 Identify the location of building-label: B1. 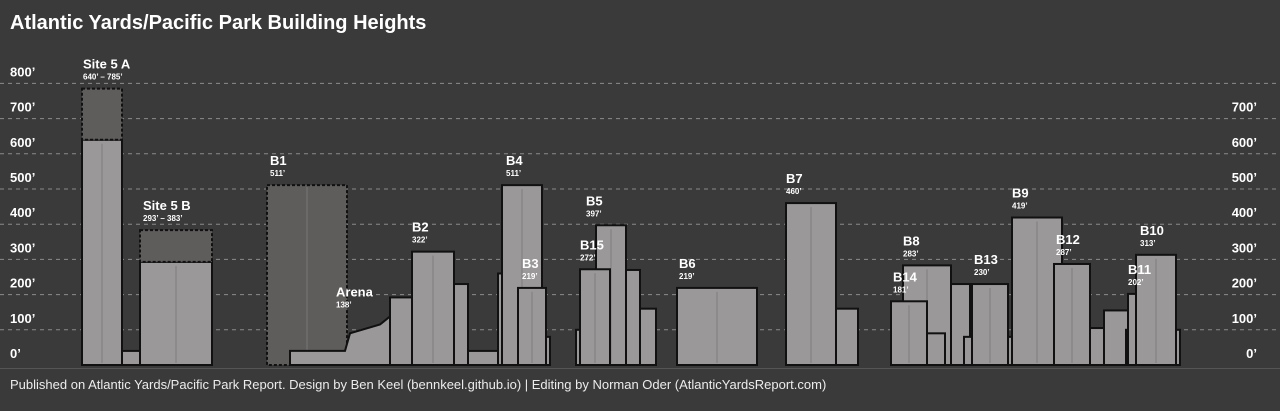
(278, 160).